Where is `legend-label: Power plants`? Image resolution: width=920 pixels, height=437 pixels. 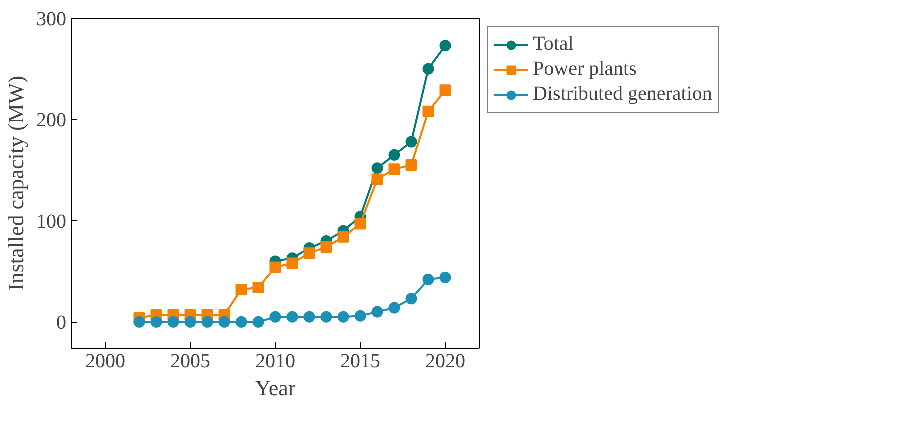 legend-label: Power plants is located at coordinates (585, 69).